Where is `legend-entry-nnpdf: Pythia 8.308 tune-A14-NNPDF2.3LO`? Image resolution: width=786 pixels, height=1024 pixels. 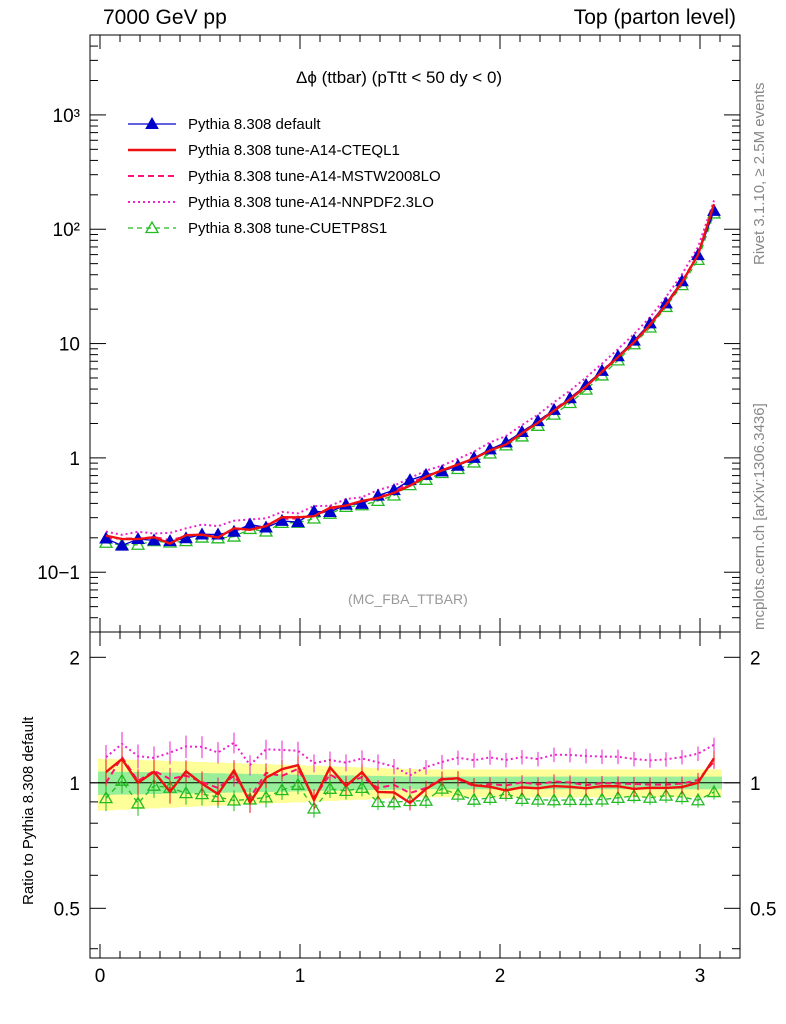 legend-entry-nnpdf: Pythia 8.308 tune-A14-NNPDF2.3LO is located at coordinates (311, 202).